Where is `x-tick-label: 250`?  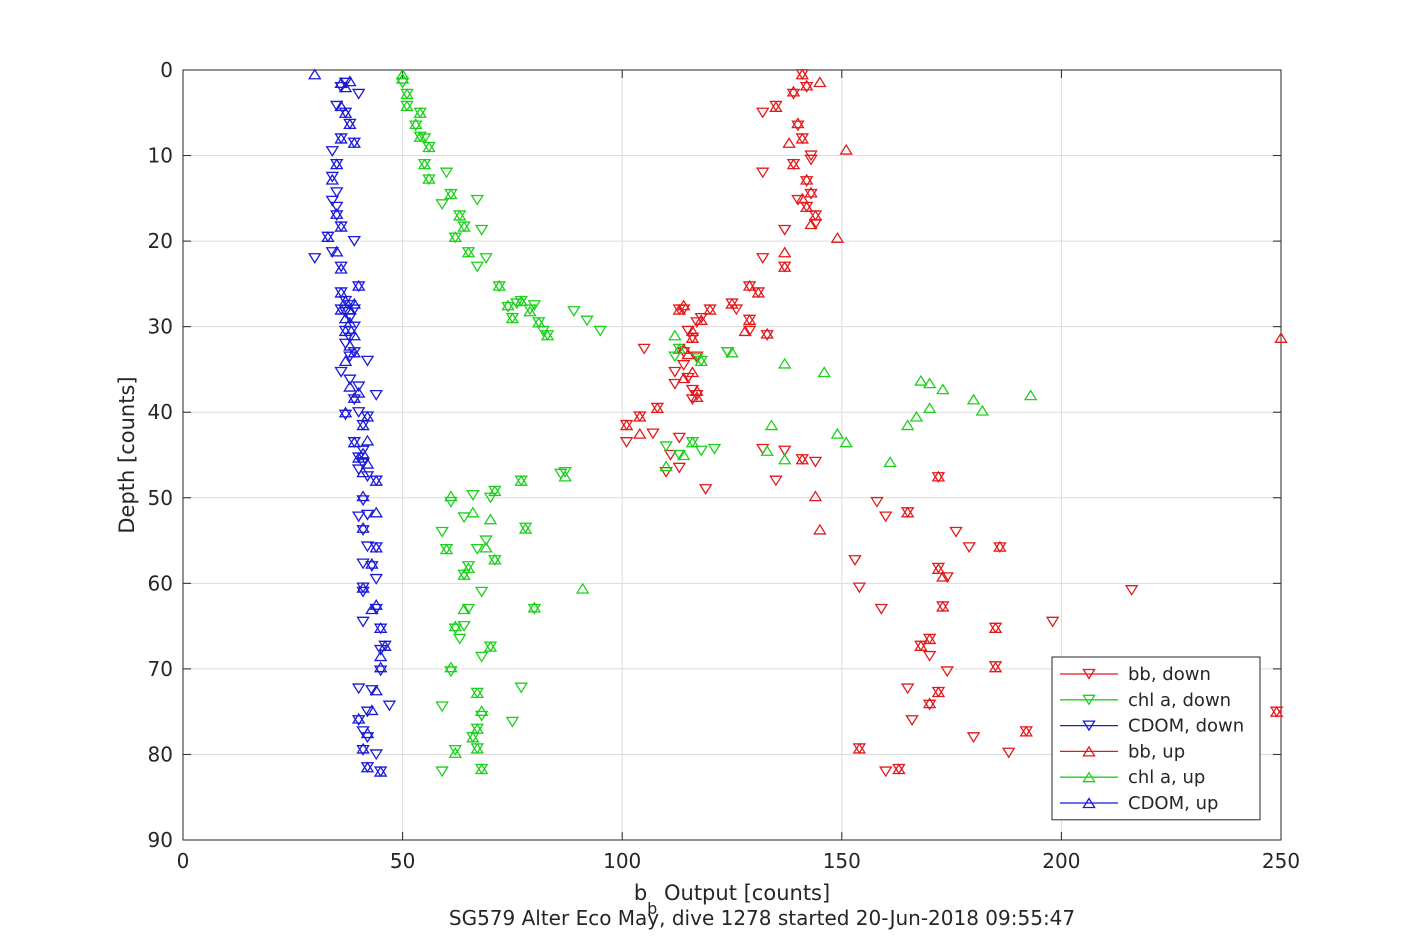 x-tick-label: 250 is located at coordinates (1281, 861).